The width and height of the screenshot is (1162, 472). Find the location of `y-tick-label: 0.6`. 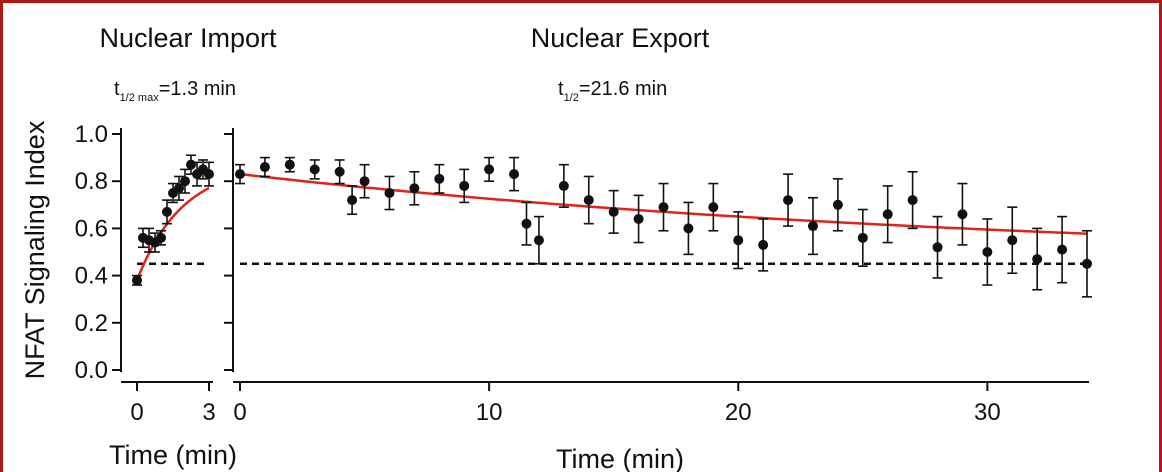

y-tick-label: 0.6 is located at coordinates (91, 228).